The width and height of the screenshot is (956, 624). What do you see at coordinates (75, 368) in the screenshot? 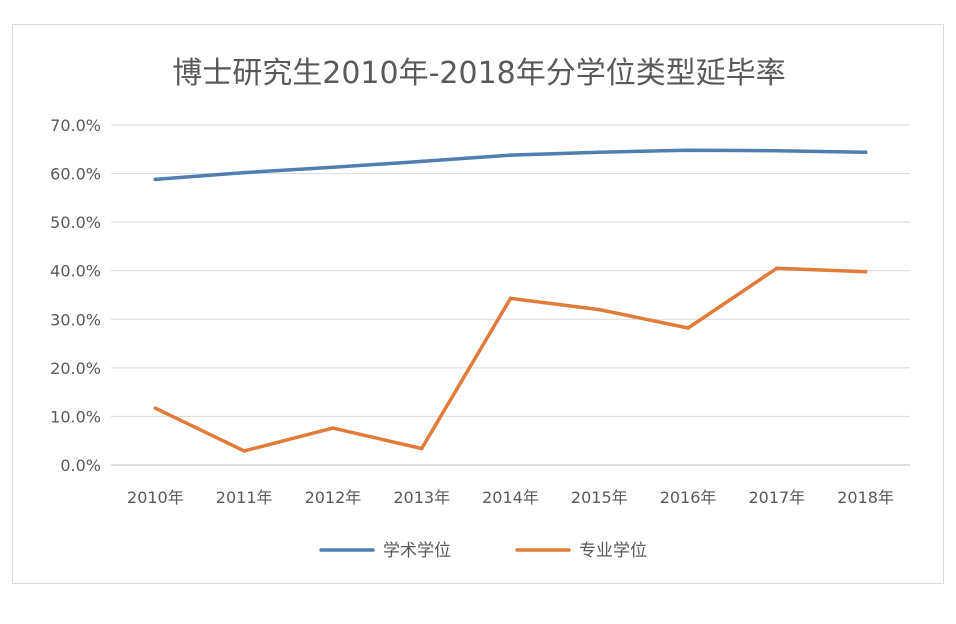
I see `y-tick-label: 20.0%` at bounding box center [75, 368].